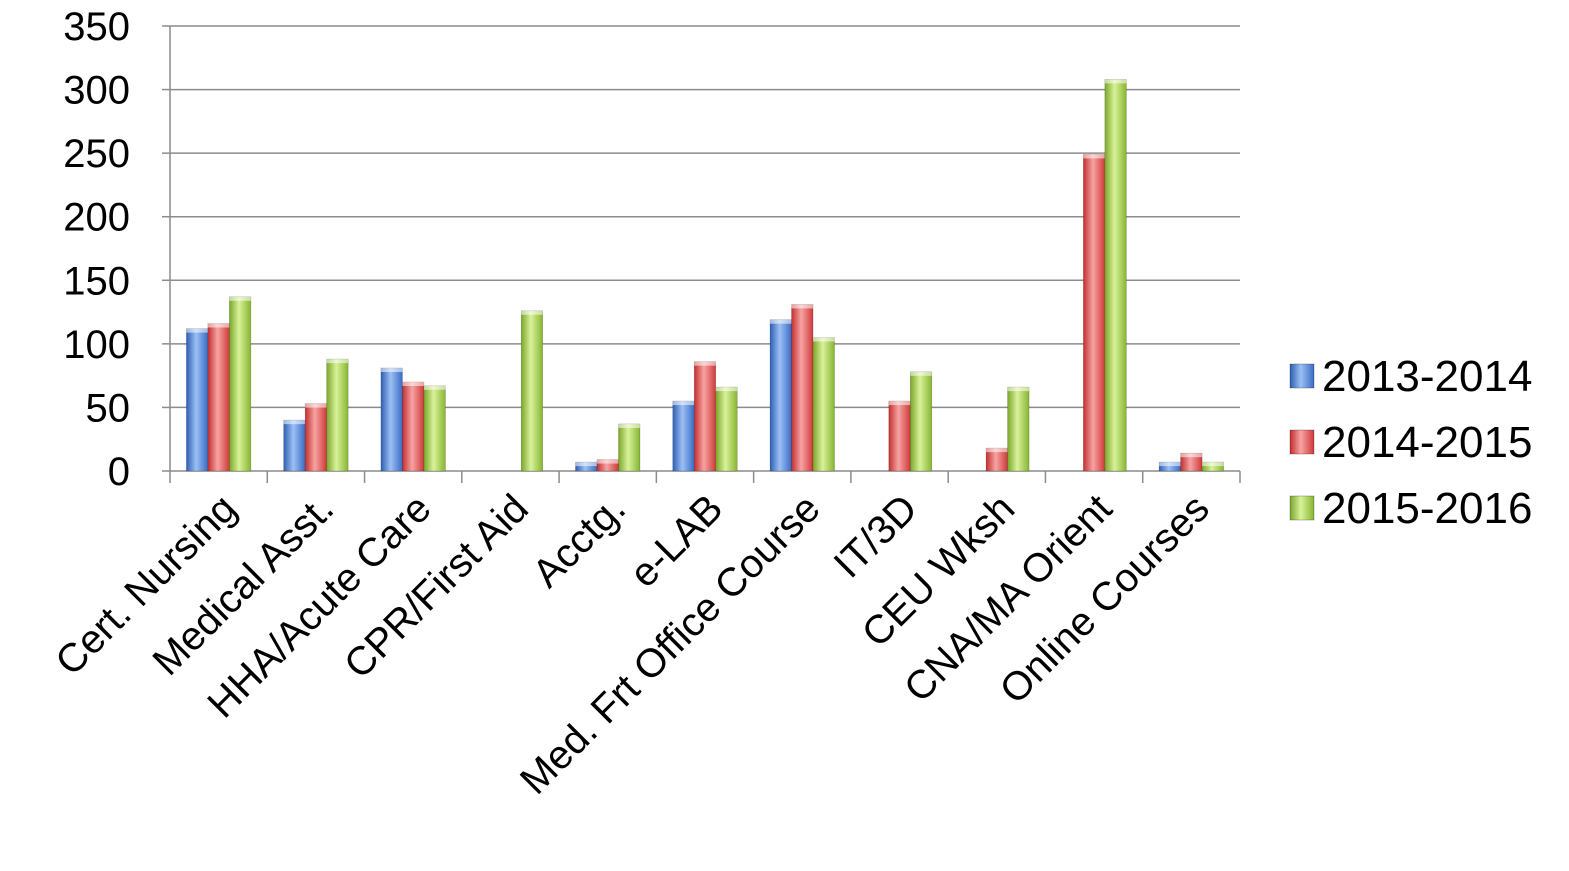  I want to click on y-tick-label: 200, so click(96, 218).